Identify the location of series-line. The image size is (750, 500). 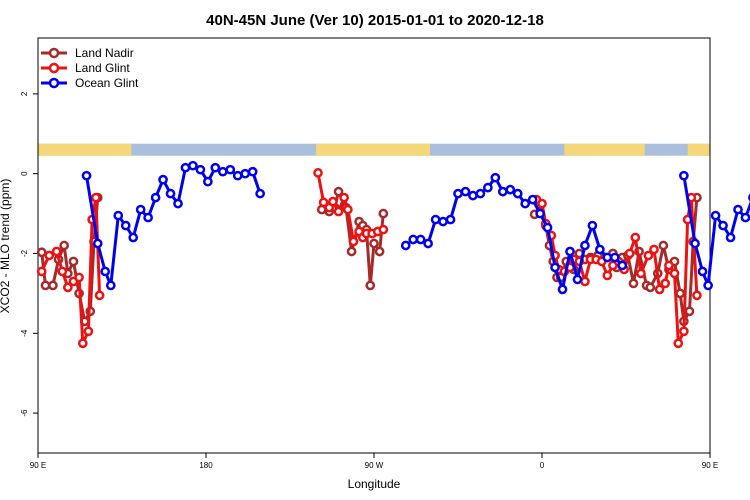
(716, 231).